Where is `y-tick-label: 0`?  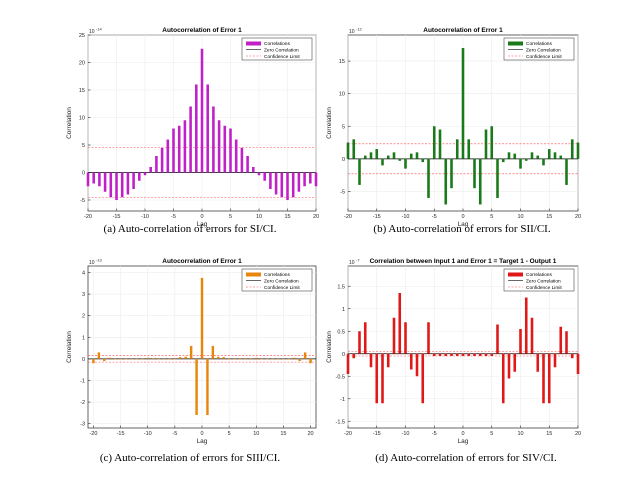 y-tick-label: 0 is located at coordinates (343, 355).